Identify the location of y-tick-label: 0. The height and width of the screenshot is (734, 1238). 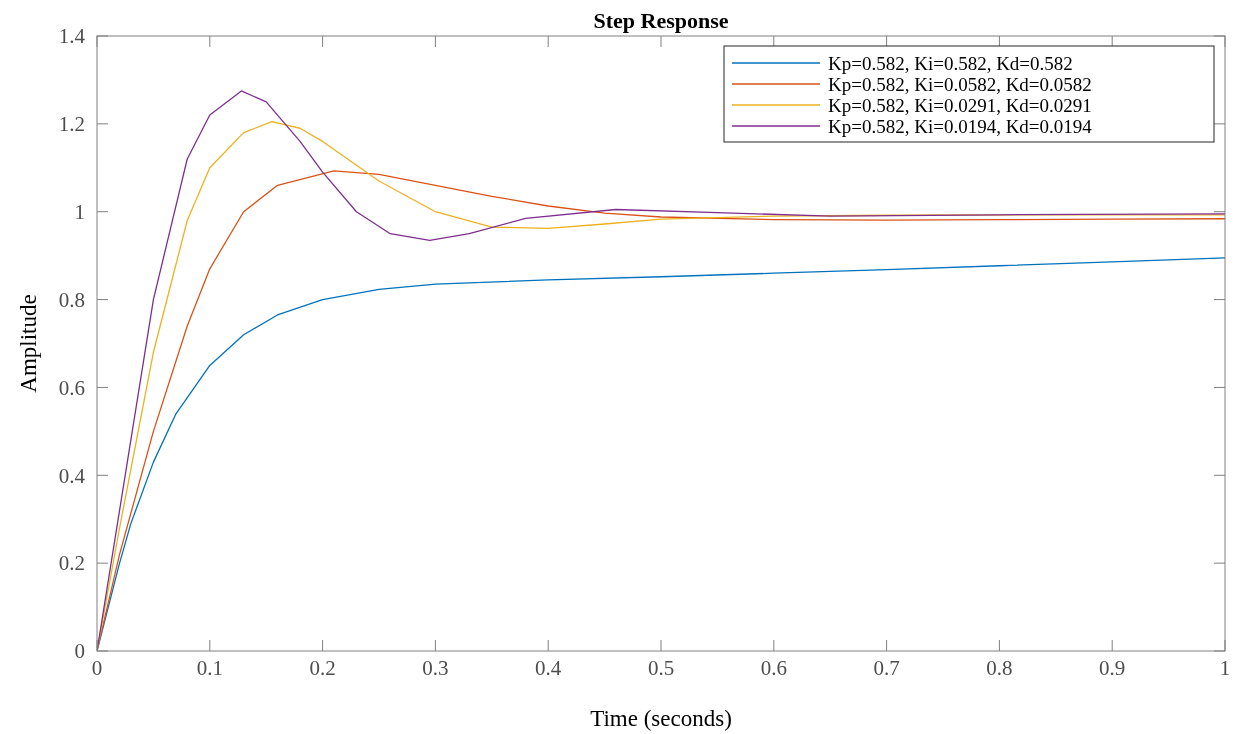
(79, 651).